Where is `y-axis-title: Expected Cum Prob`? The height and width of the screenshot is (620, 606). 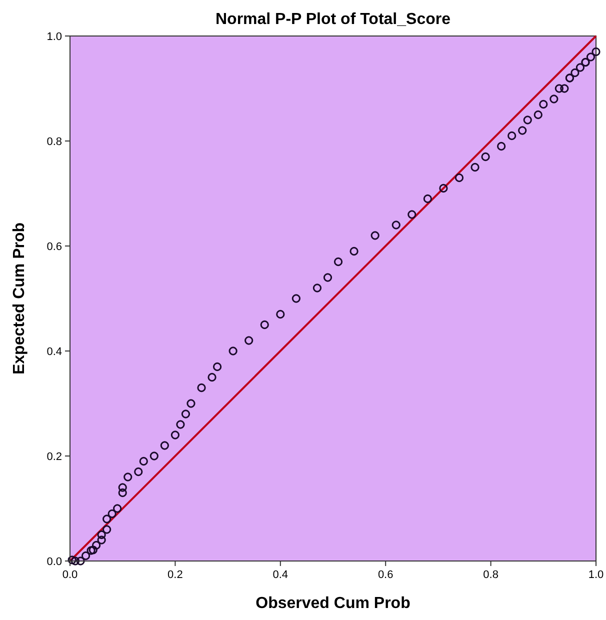
y-axis-title: Expected Cum Prob is located at coordinates (19, 298).